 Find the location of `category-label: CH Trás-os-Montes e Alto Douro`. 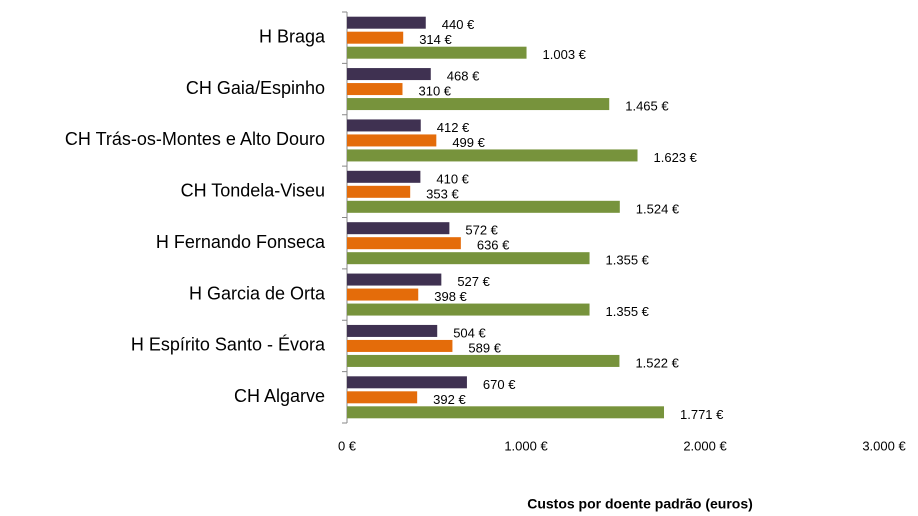

category-label: CH Trás-os-Montes e Alto Douro is located at coordinates (195, 139).